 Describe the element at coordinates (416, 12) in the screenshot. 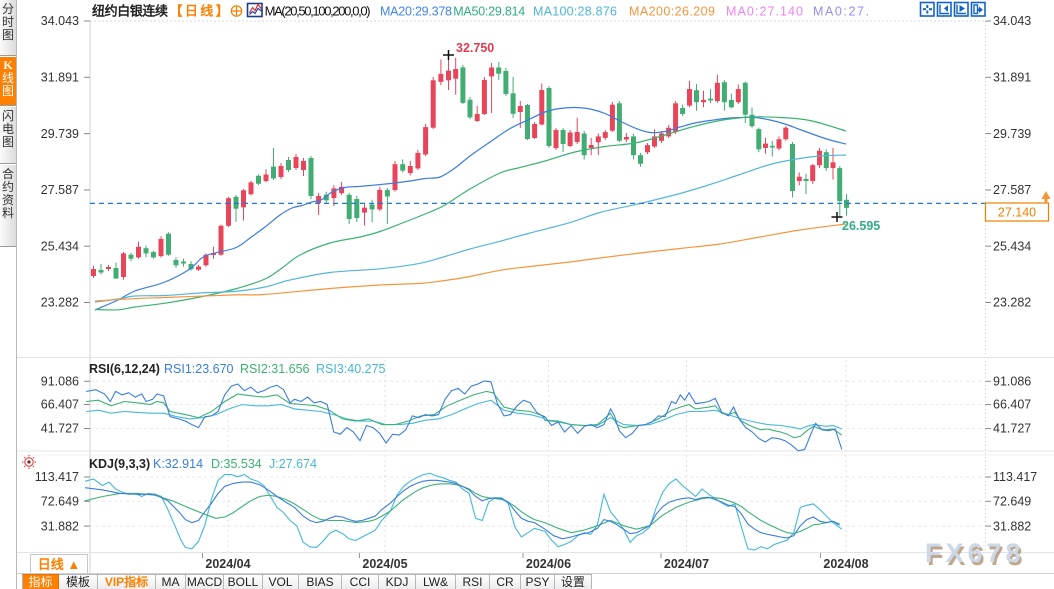

I see `svg-text: MA20:29.378` at that location.